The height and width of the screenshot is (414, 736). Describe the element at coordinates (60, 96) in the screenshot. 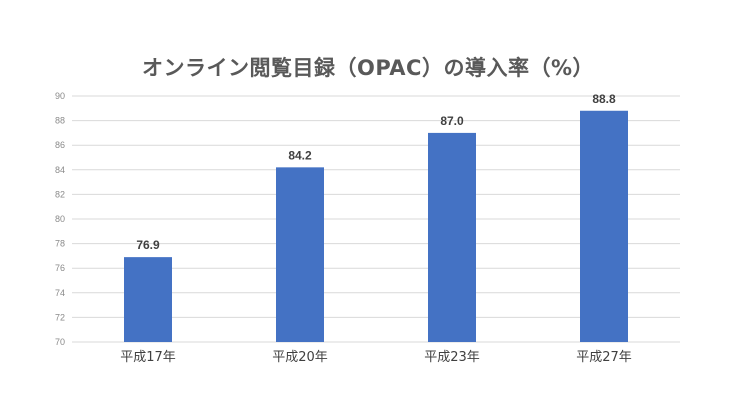

I see `y-tick-label: 90` at that location.